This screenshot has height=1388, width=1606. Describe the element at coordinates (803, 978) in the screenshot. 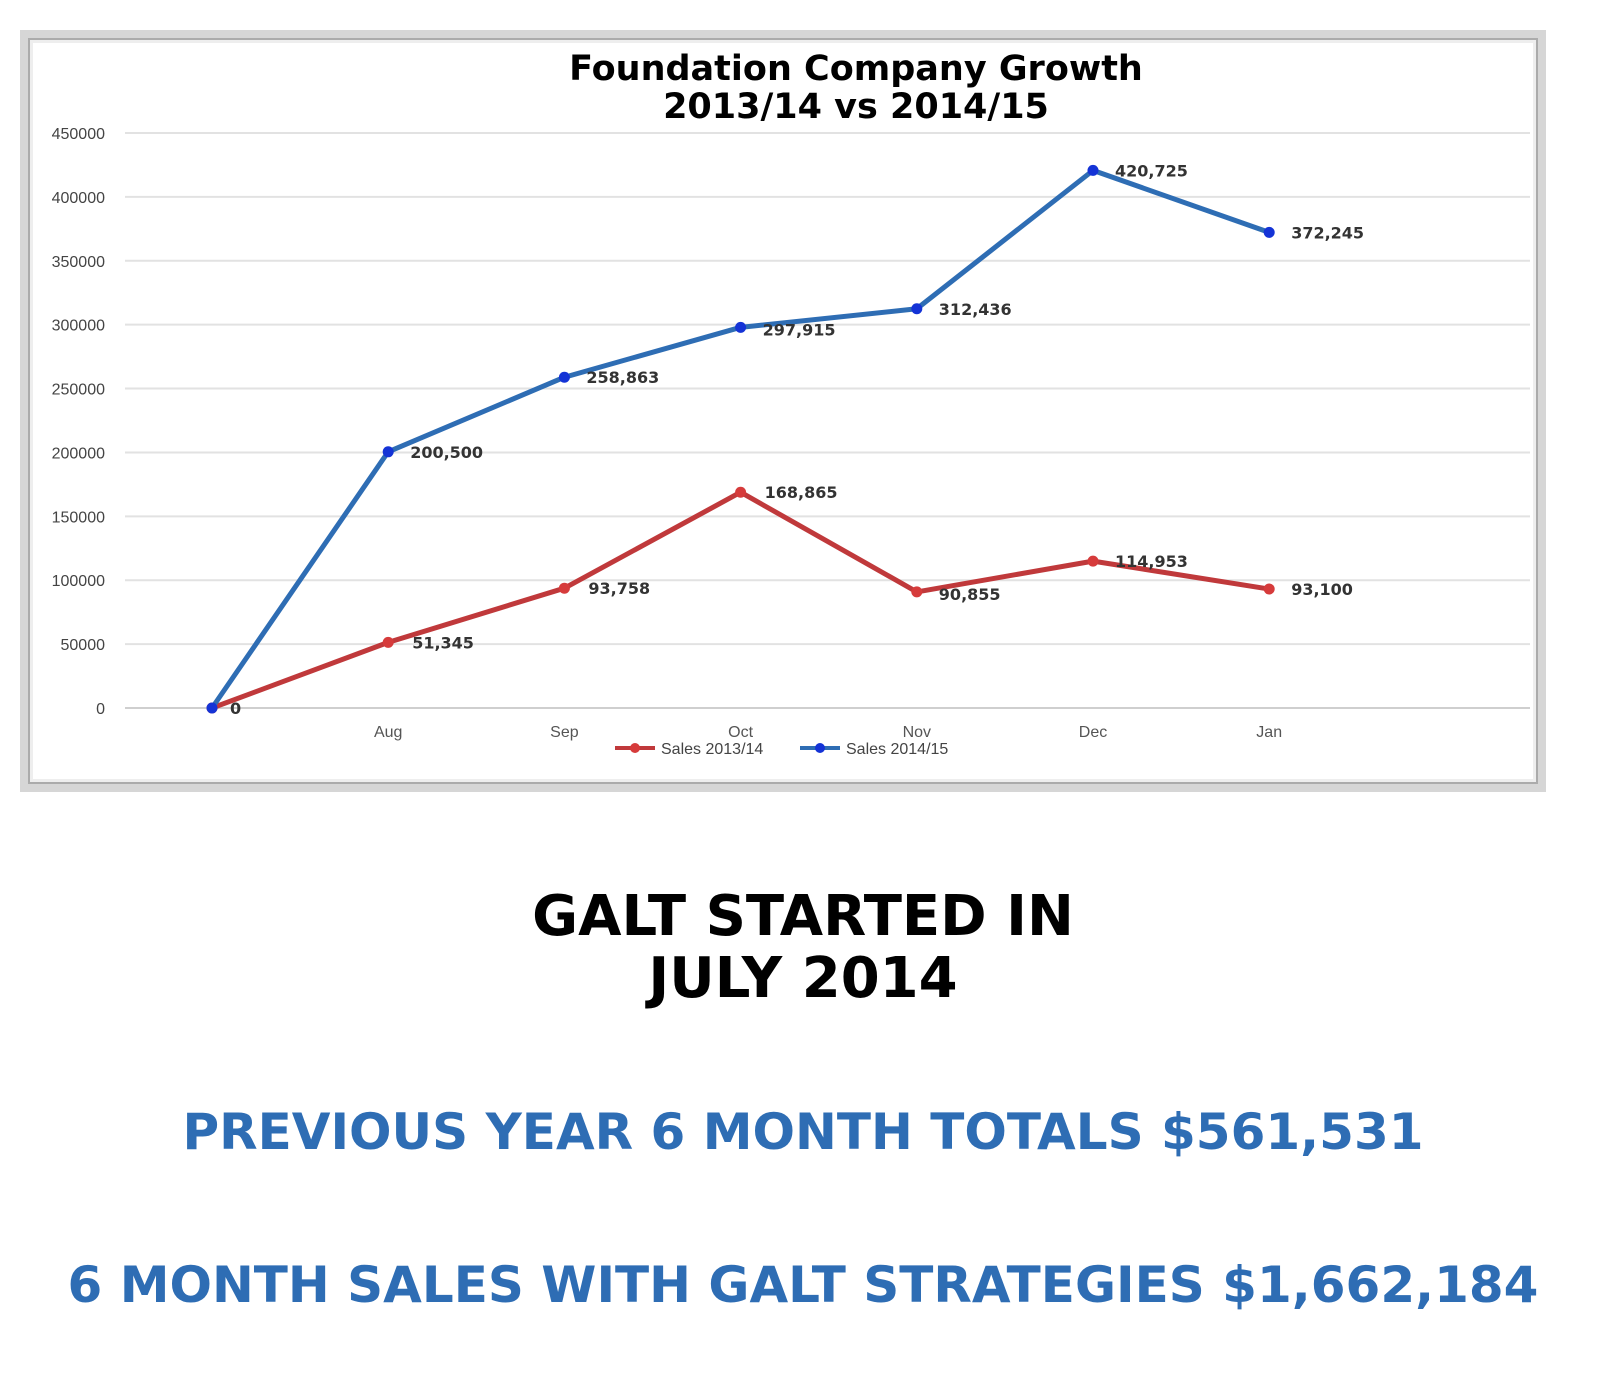

I see `galt-start-line-2: JULY 2014` at that location.